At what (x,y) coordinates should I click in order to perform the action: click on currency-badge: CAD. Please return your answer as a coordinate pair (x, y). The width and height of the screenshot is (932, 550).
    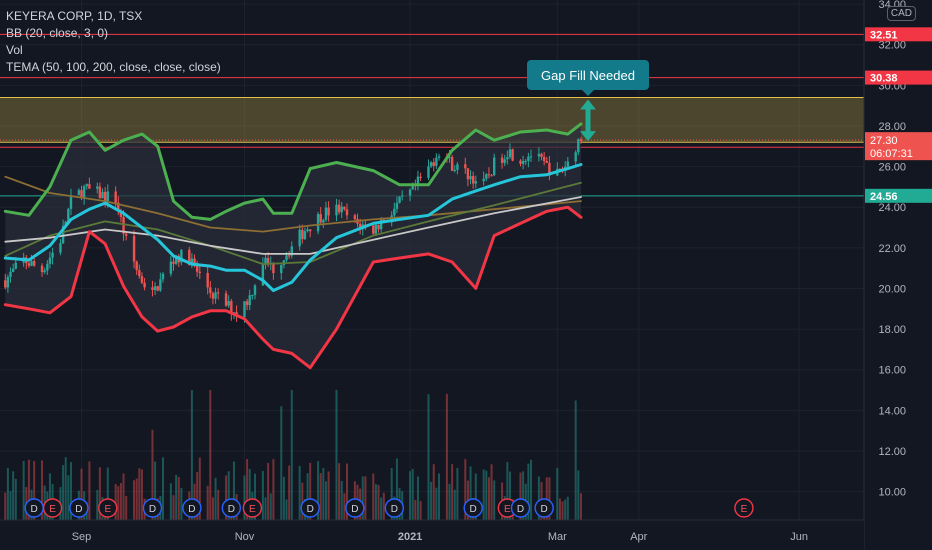
    Looking at the image, I should click on (901, 13).